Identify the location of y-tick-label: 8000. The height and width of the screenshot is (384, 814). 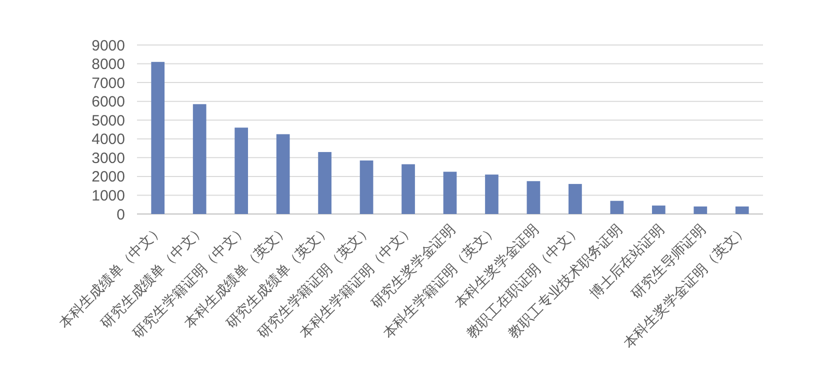
(108, 65).